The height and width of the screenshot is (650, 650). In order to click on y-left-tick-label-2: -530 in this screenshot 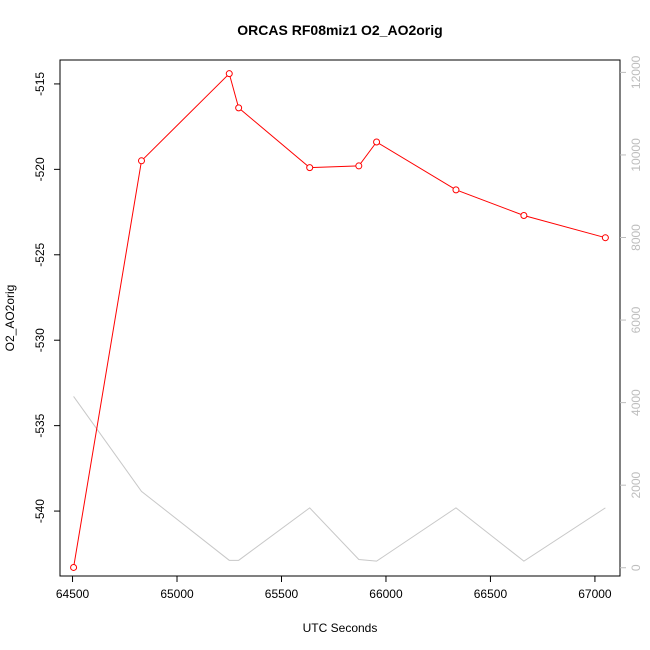, I will do `click(40, 340)`.